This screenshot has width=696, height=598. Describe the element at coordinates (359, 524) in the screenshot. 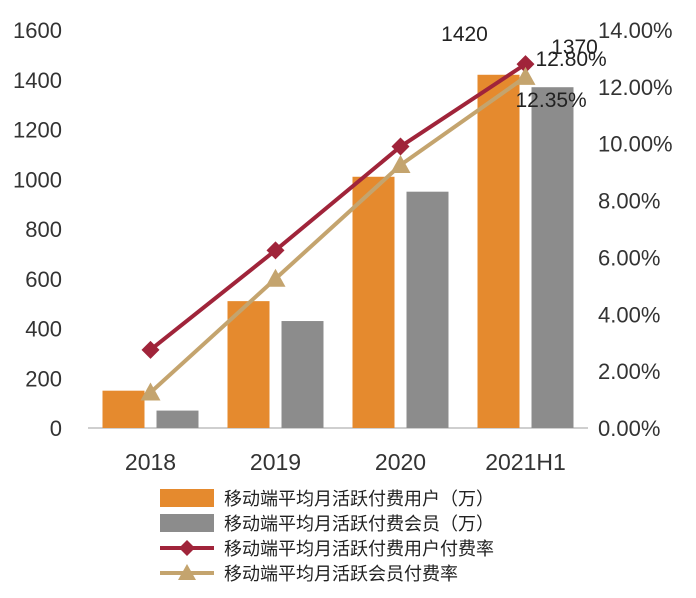

I see `legend-label: 移动端平均月活跃付费会员（万）` at that location.